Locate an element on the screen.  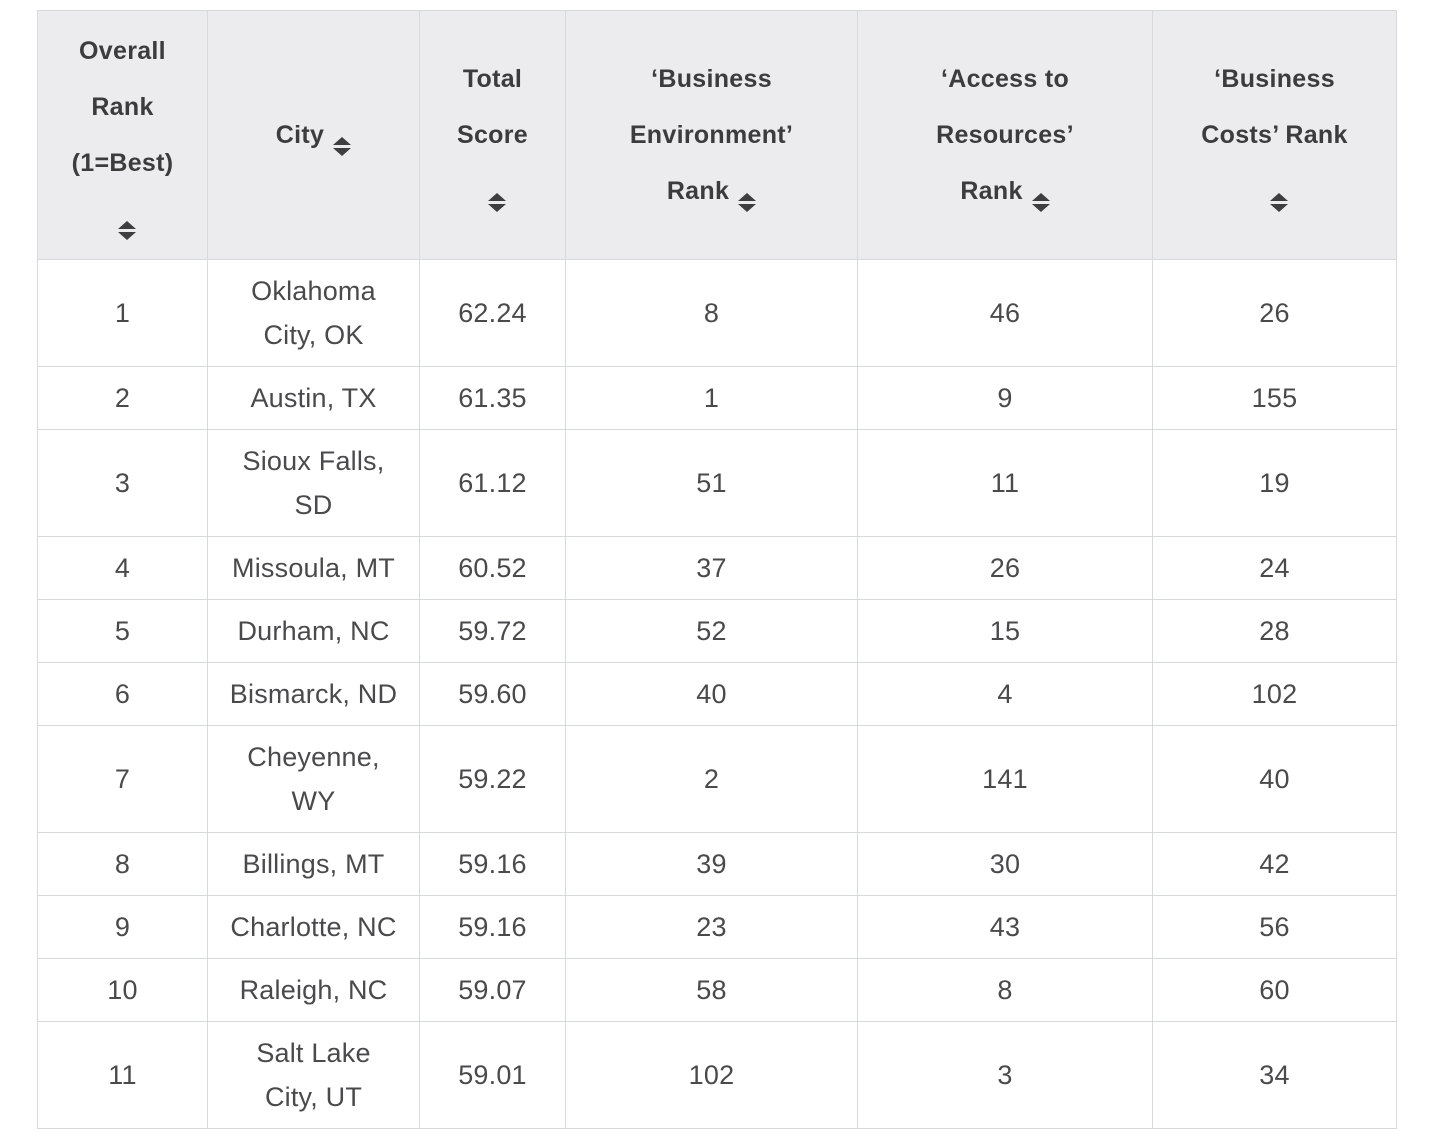
col-header-business-costs-rank: ‘Business Costs’ Rank is located at coordinates (1274, 135).